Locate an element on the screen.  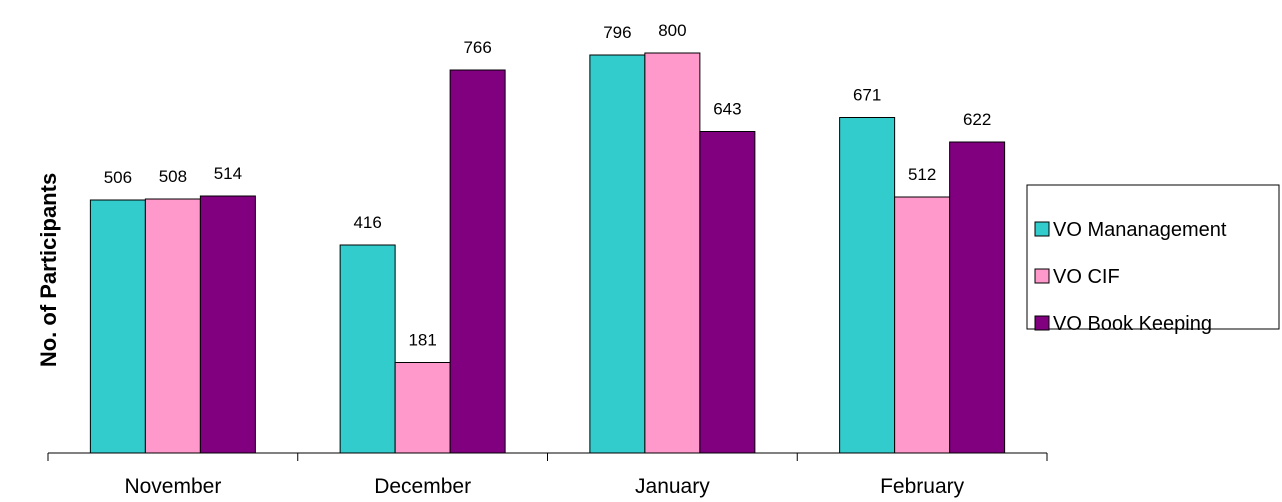
legend: VO Mananagement VO CIF VO Book Keeping is located at coordinates (1153, 259).